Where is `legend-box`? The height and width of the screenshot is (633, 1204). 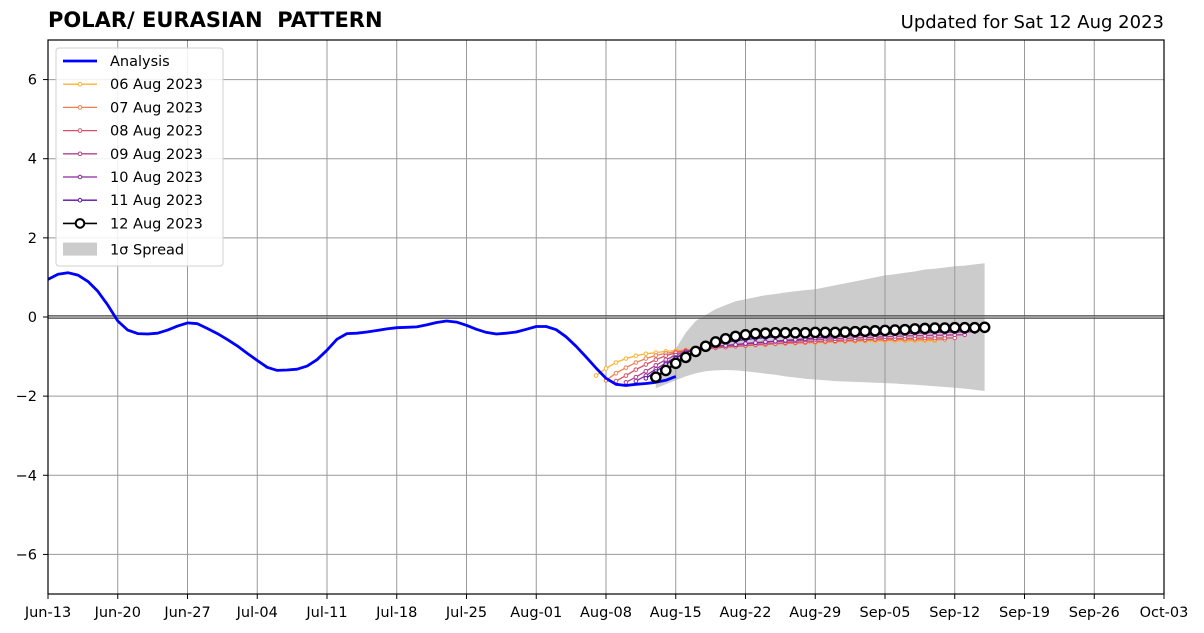 legend-box is located at coordinates (139, 157).